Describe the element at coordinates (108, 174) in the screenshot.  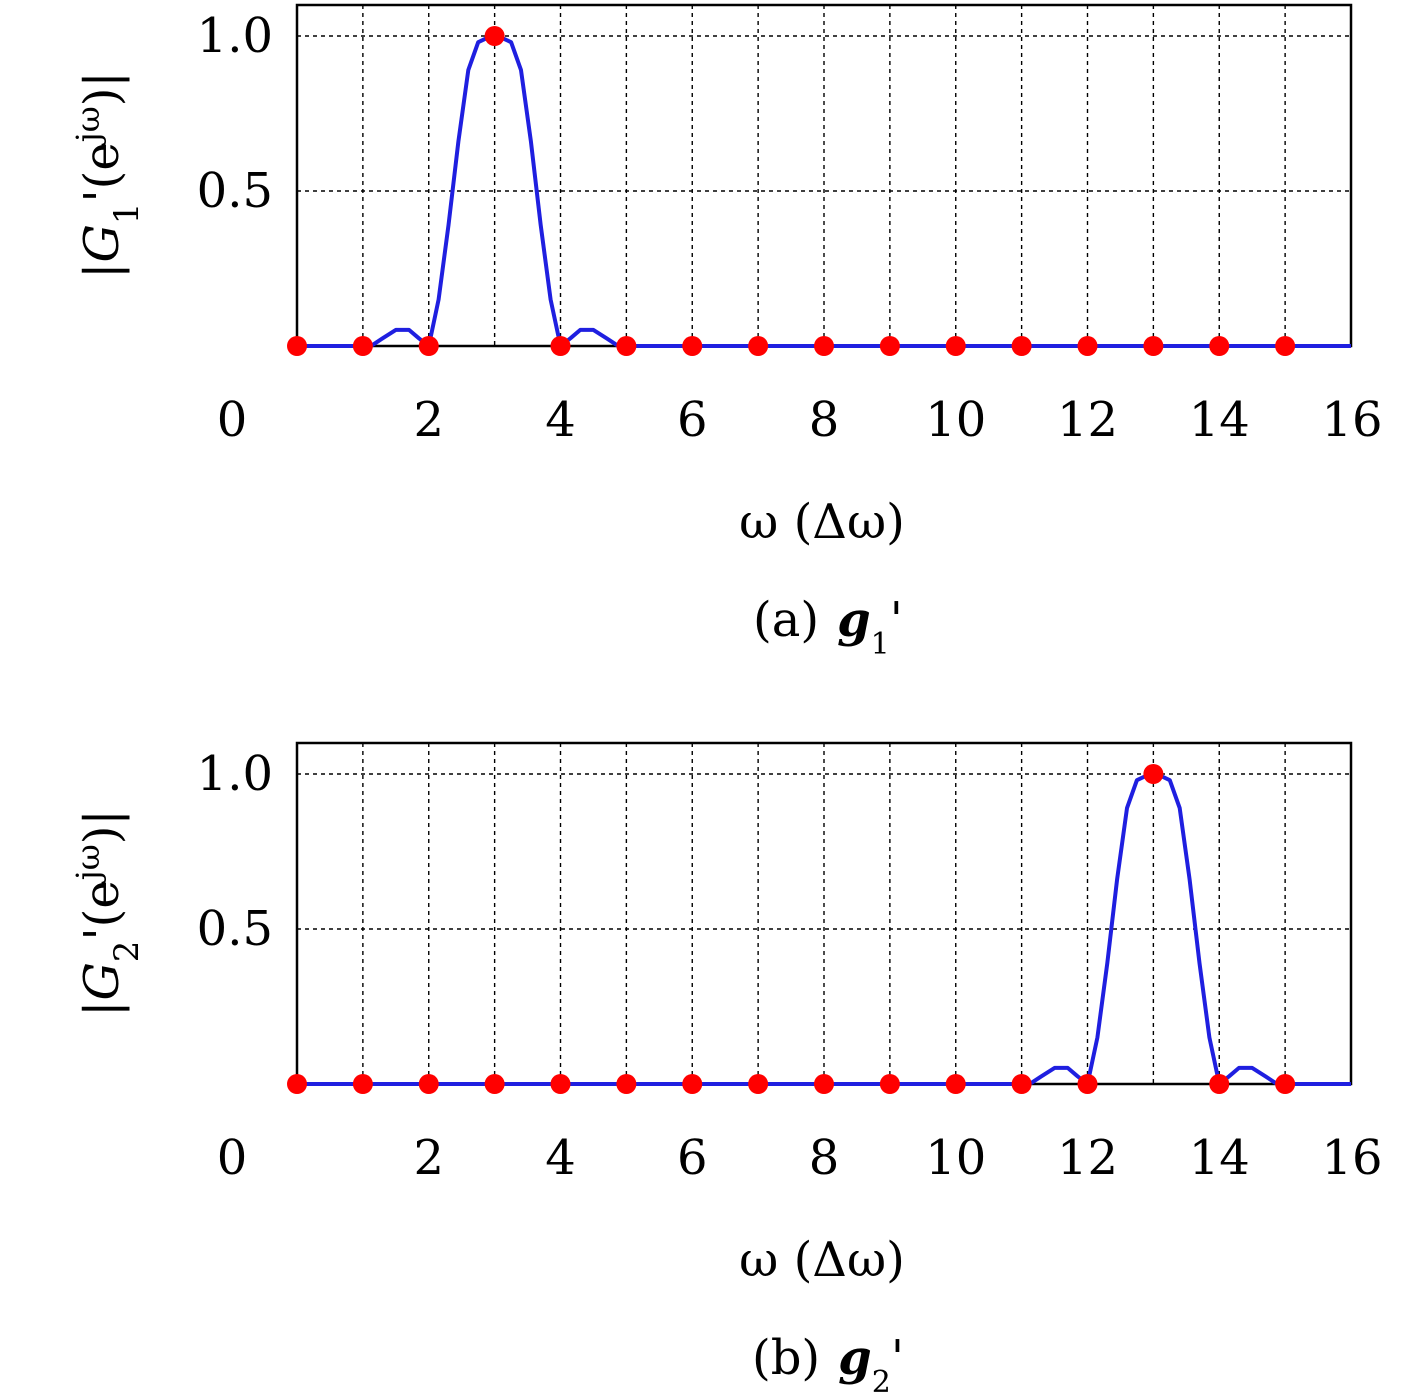
I see `y-axis-label-a: |G1'(ejω)|` at that location.